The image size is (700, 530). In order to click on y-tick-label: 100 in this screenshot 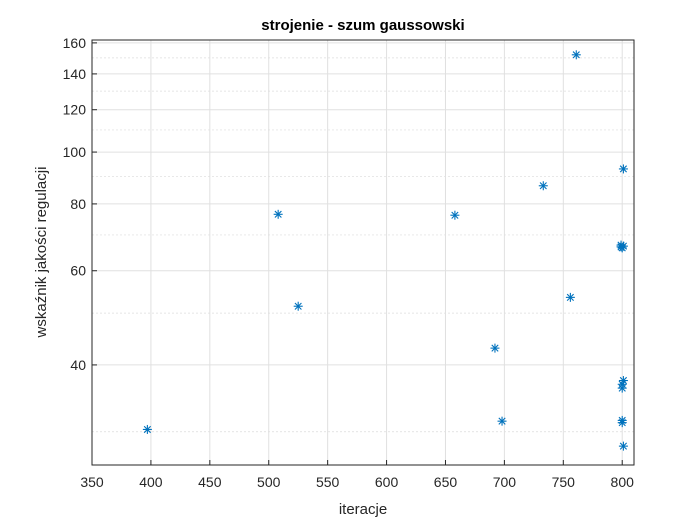, I will do `click(75, 152)`.